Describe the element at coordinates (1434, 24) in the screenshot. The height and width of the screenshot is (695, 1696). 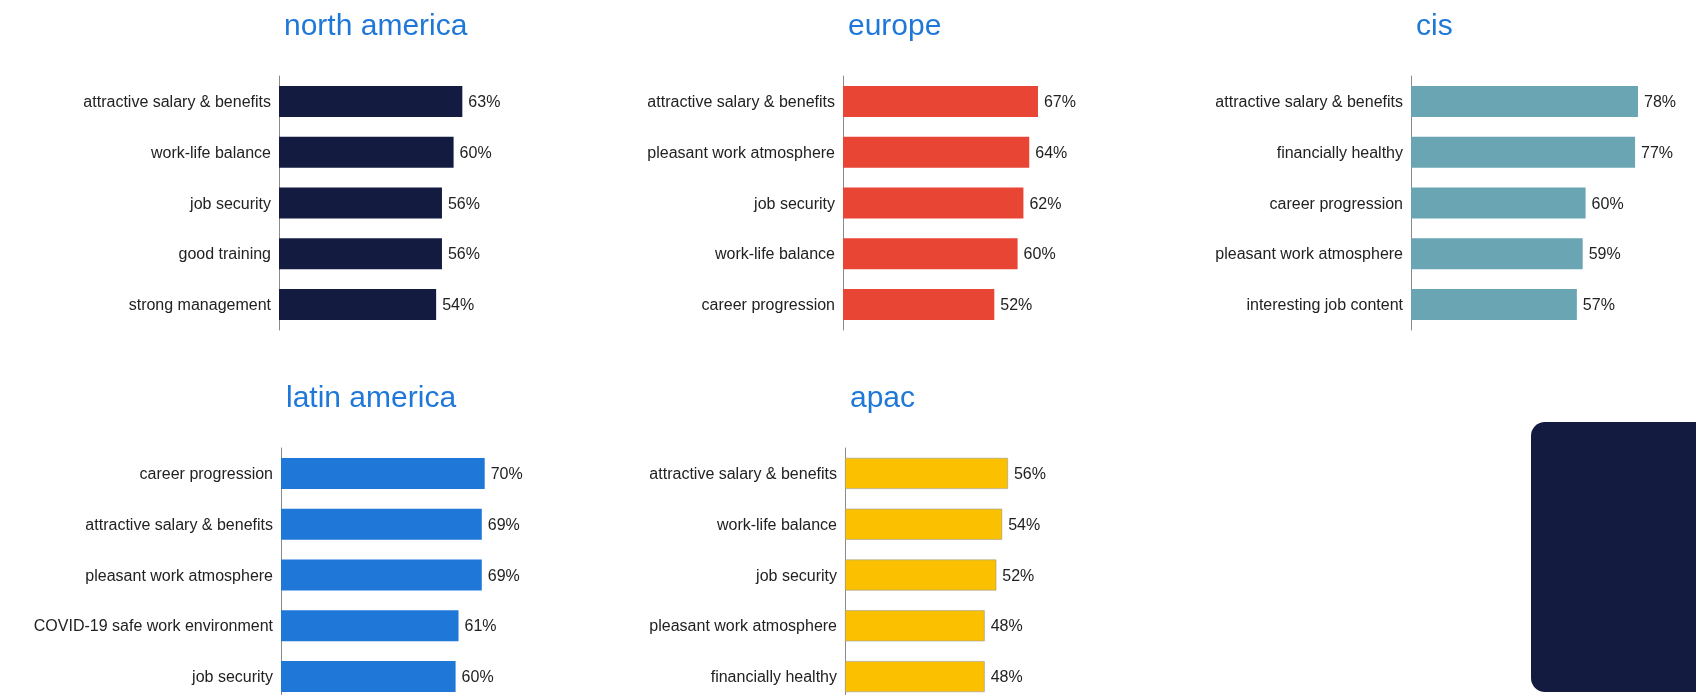
I see `chart-title: cis` at that location.